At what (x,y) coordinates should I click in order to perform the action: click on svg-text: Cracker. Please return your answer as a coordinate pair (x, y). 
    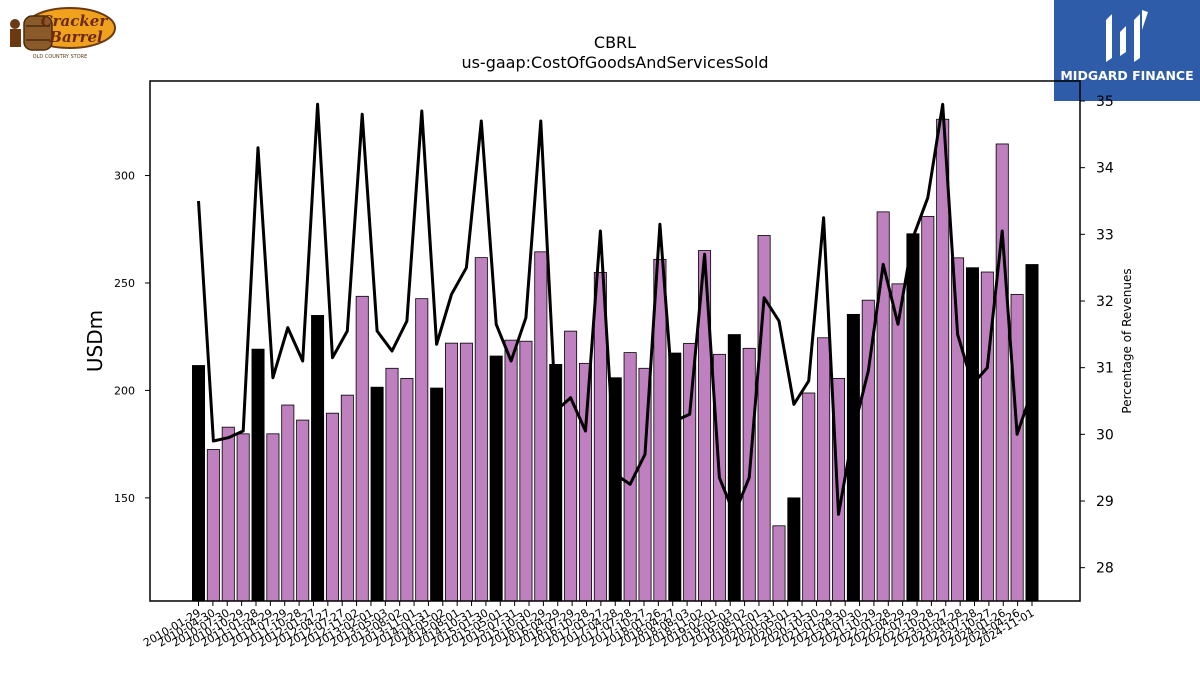
    Looking at the image, I should click on (75, 21).